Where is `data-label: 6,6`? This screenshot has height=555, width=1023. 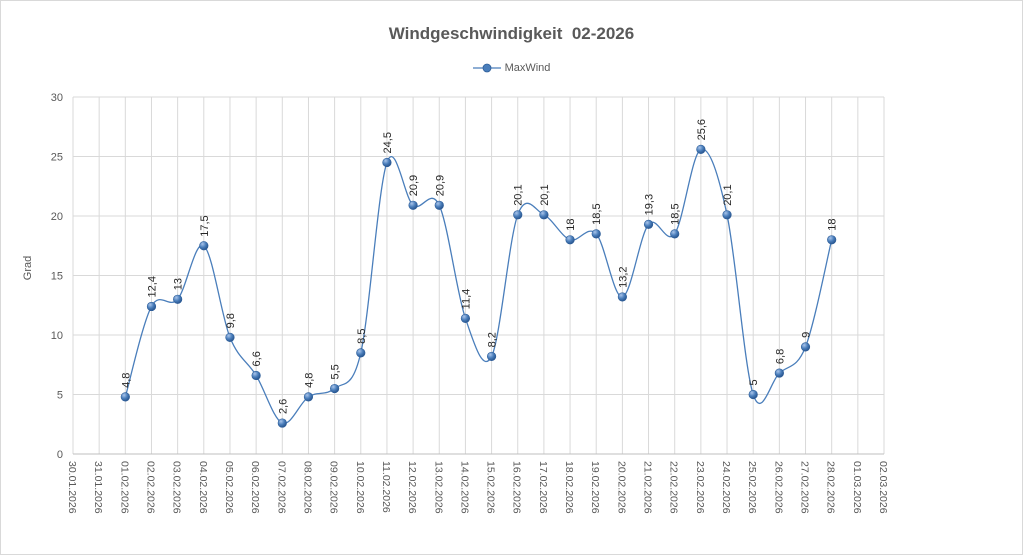 data-label: 6,6 is located at coordinates (257, 358).